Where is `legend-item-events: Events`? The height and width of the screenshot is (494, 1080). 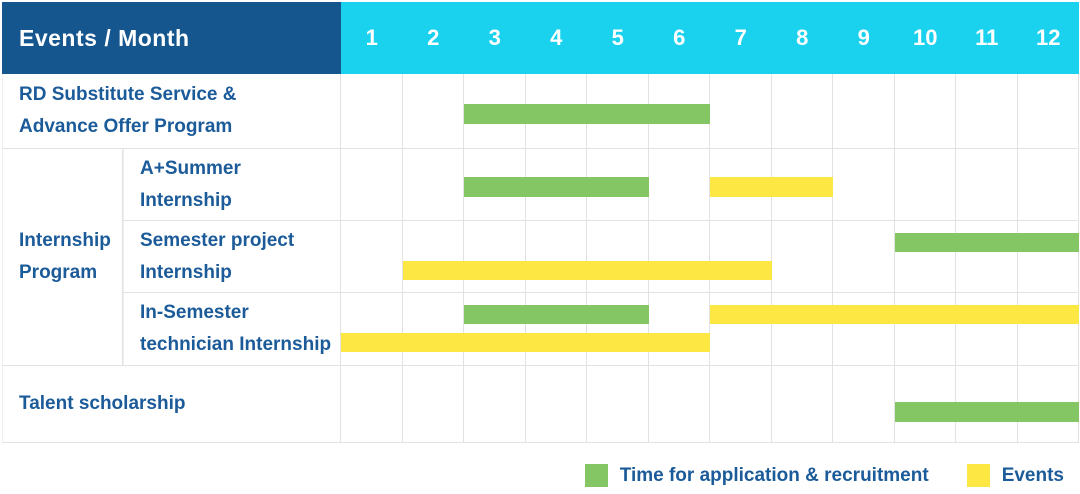 legend-item-events: Events is located at coordinates (1015, 475).